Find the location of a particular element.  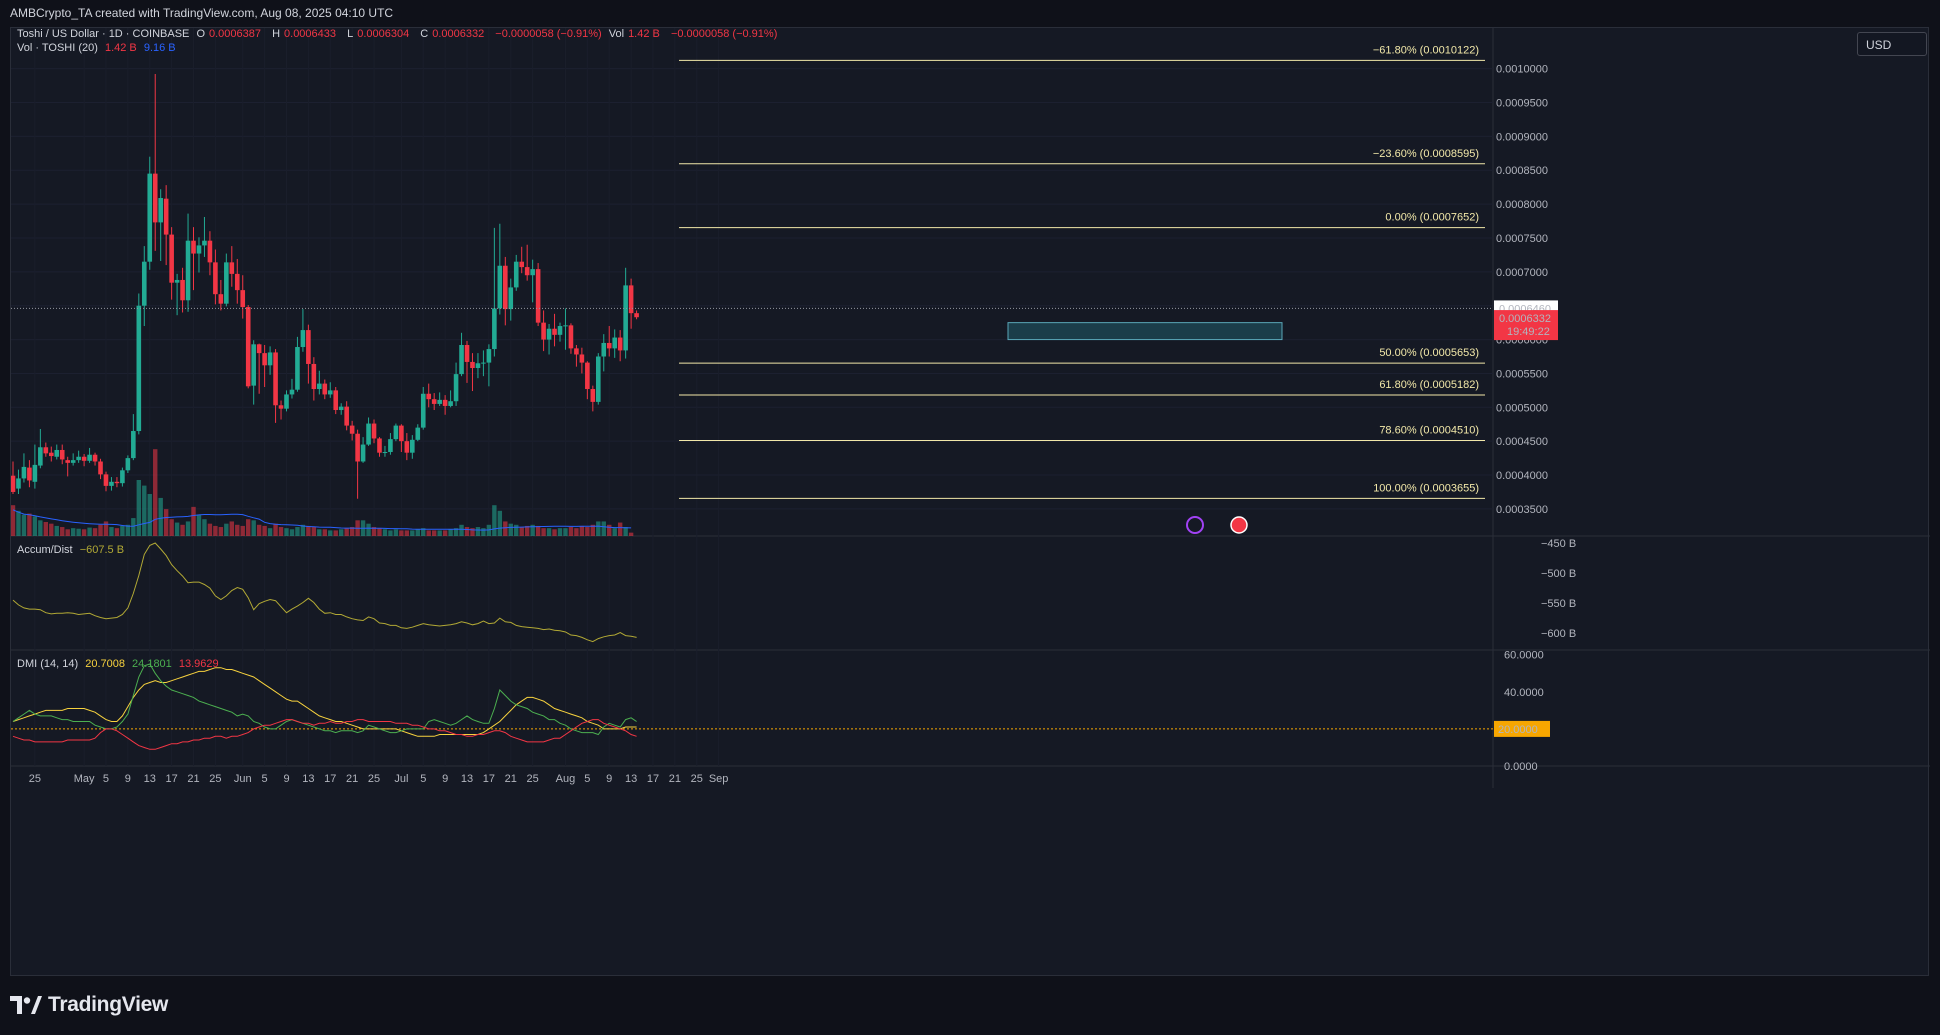

dmi-pdi-line is located at coordinates (324, 699).